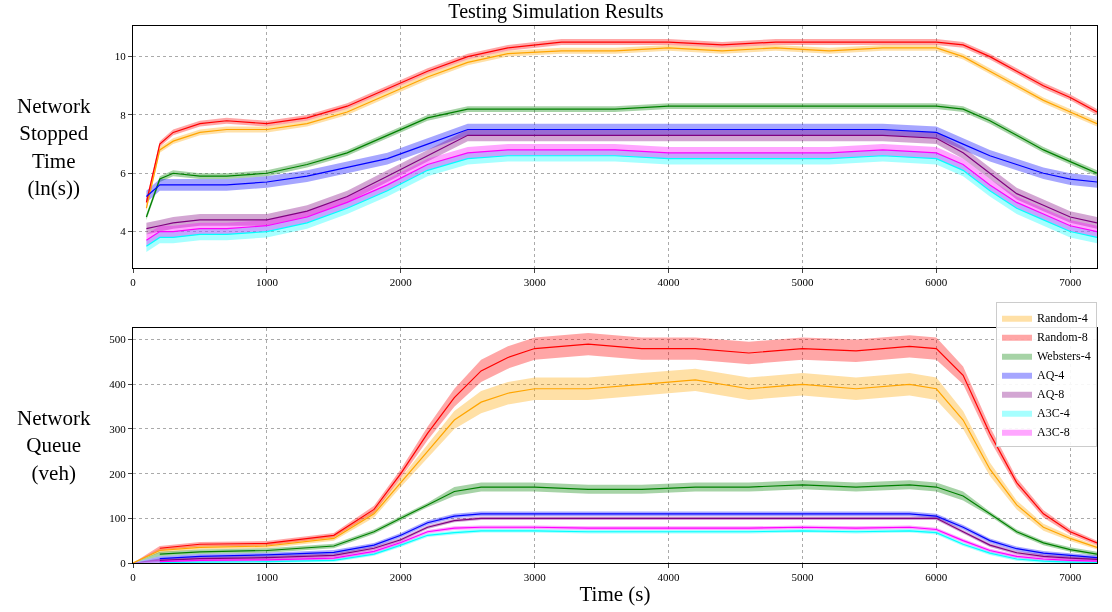 The image size is (1112, 612). I want to click on line-series, so click(628, 519).